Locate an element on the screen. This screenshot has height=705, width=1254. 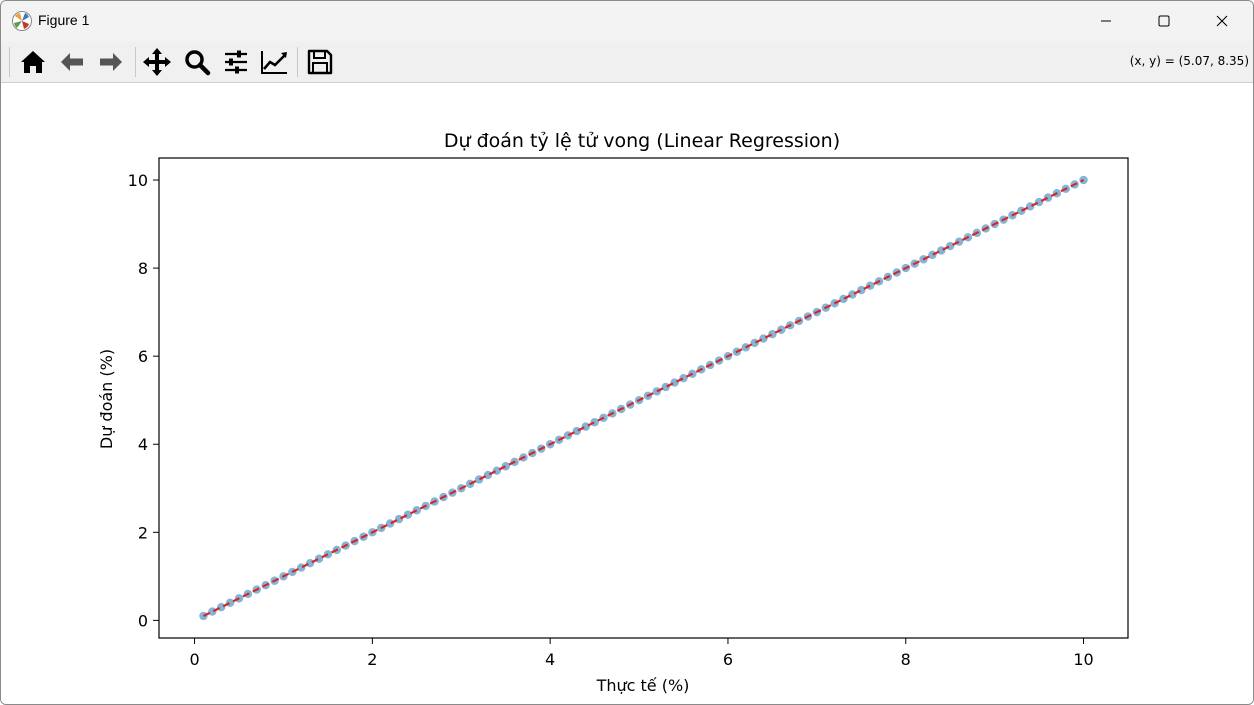
close-icon is located at coordinates (1222, 21).